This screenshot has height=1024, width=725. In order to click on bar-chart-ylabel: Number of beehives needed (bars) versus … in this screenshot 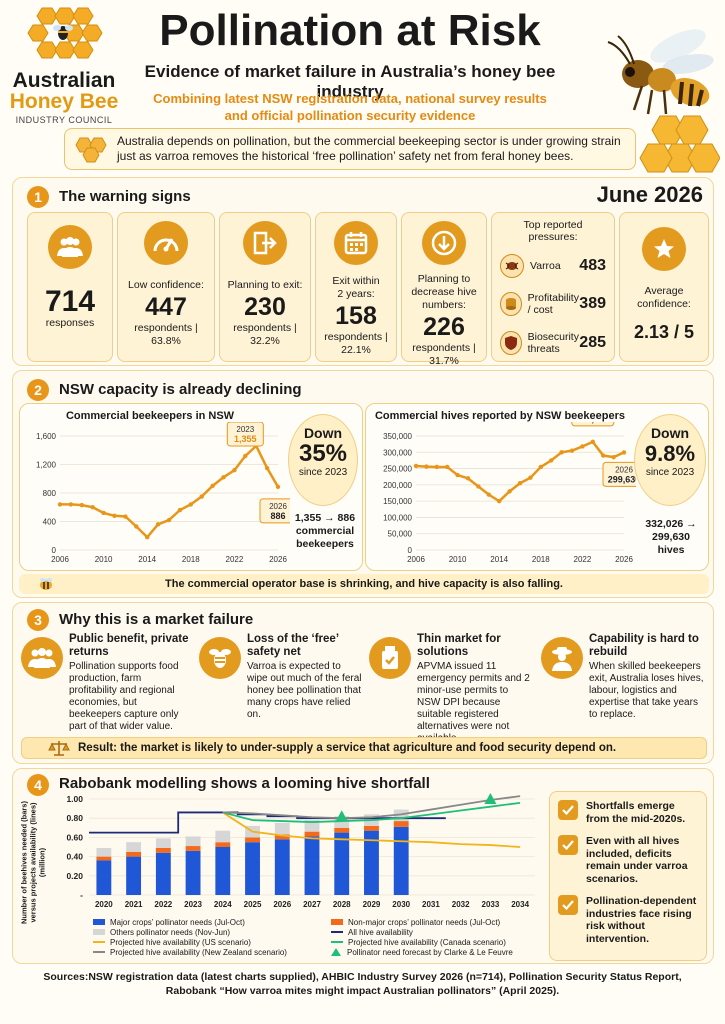, I will do `click(33, 862)`.